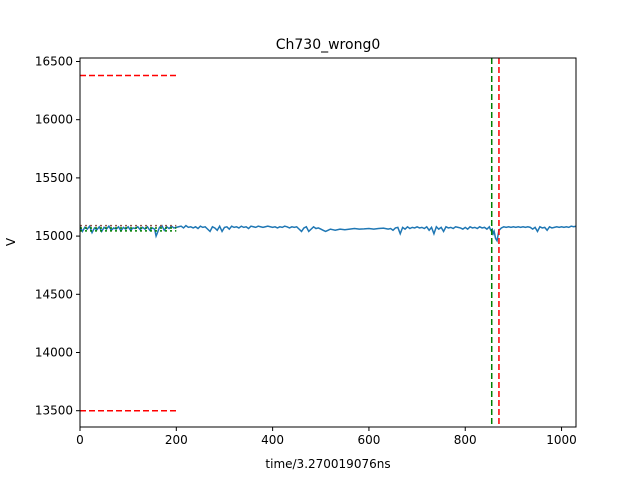  Describe the element at coordinates (368, 440) in the screenshot. I see `x-tick-label-600: 600` at that location.